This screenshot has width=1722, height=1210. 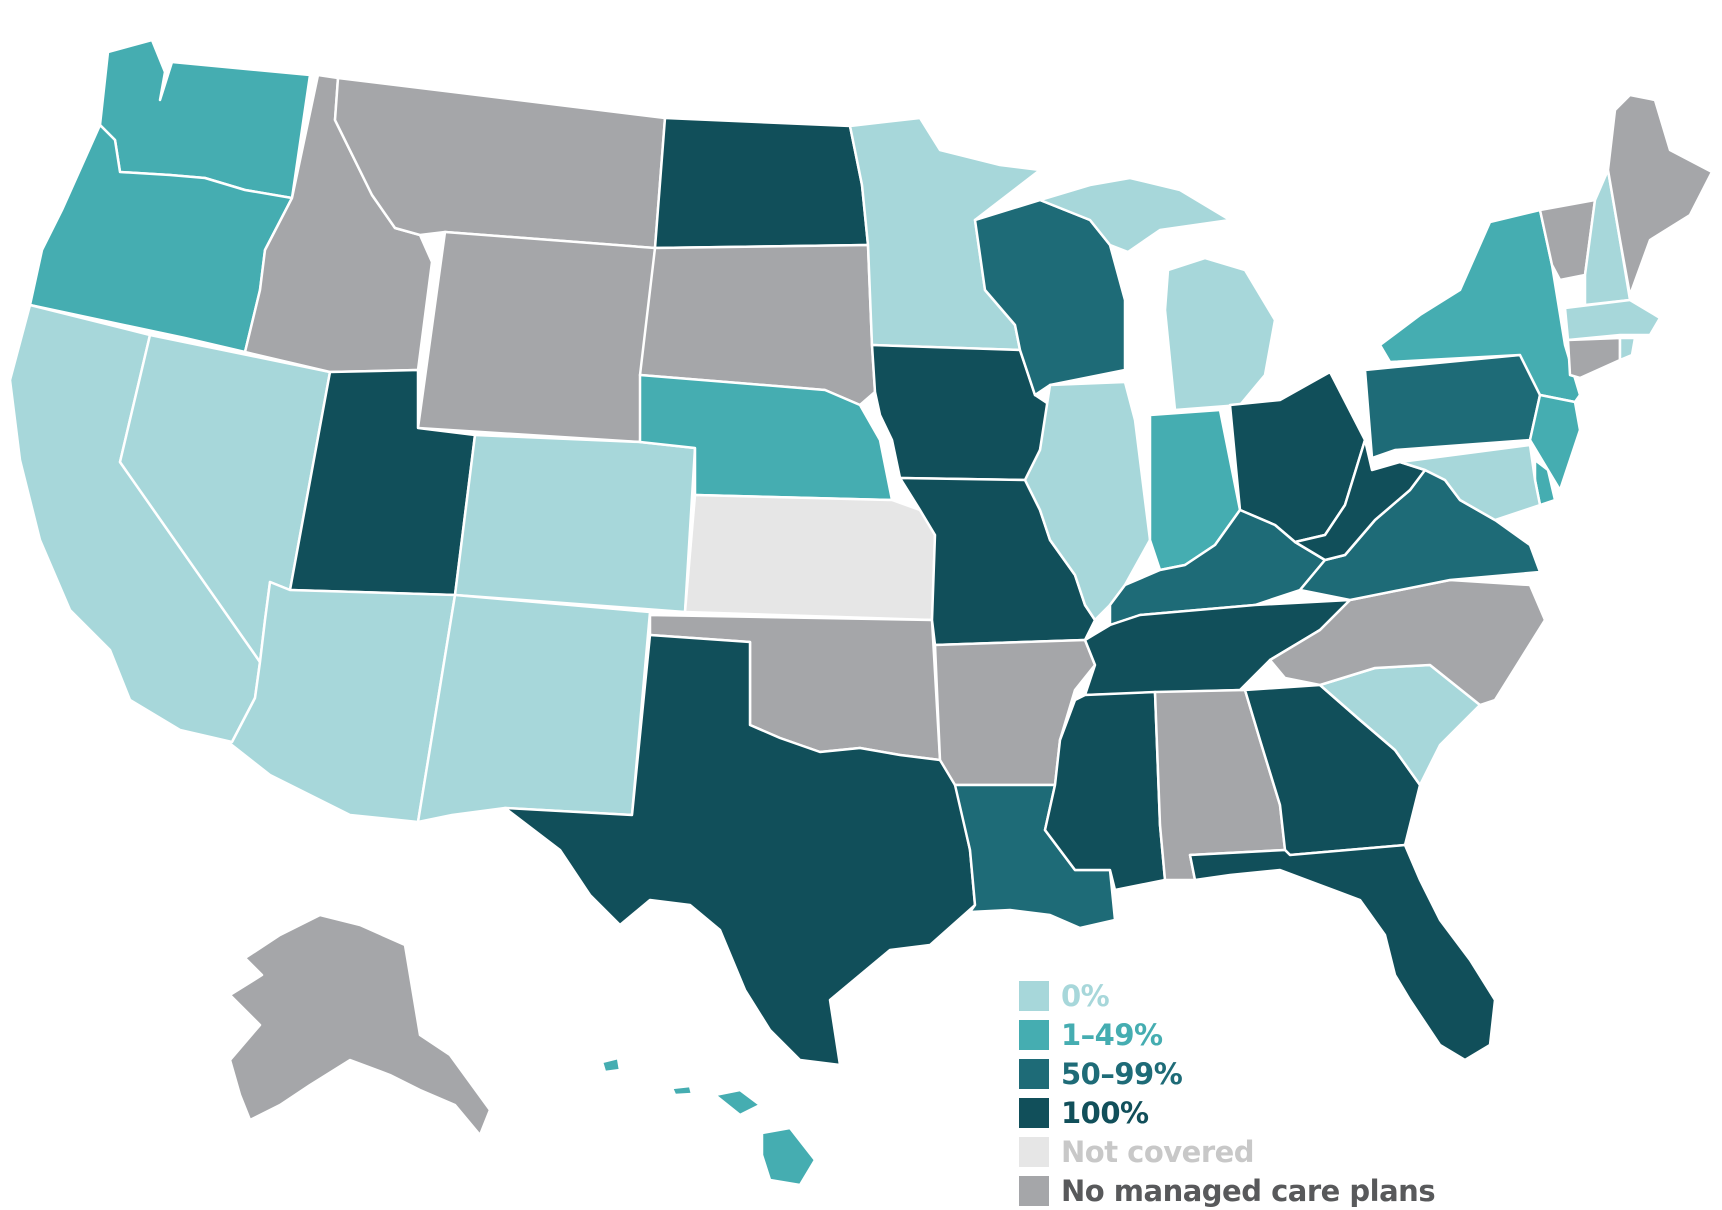 I want to click on legend-item-mid: 50–99%, so click(x=1227, y=1073).